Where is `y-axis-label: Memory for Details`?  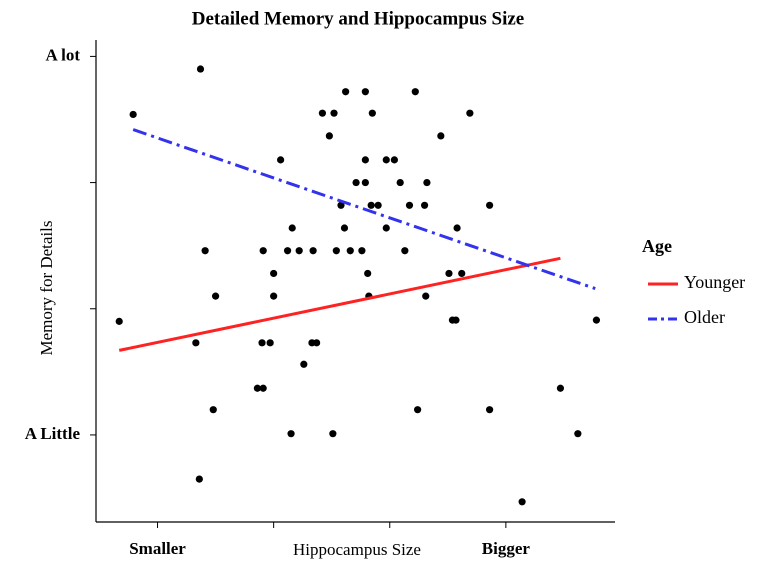
y-axis-label: Memory for Details is located at coordinates (46, 287).